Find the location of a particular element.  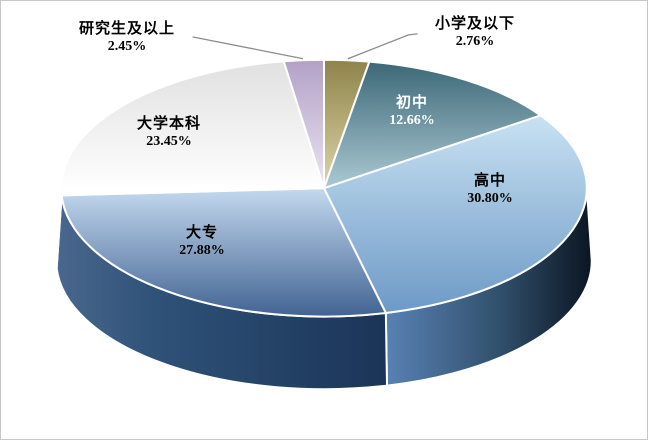

pie-slice-graduate-and-above is located at coordinates (303, 124).